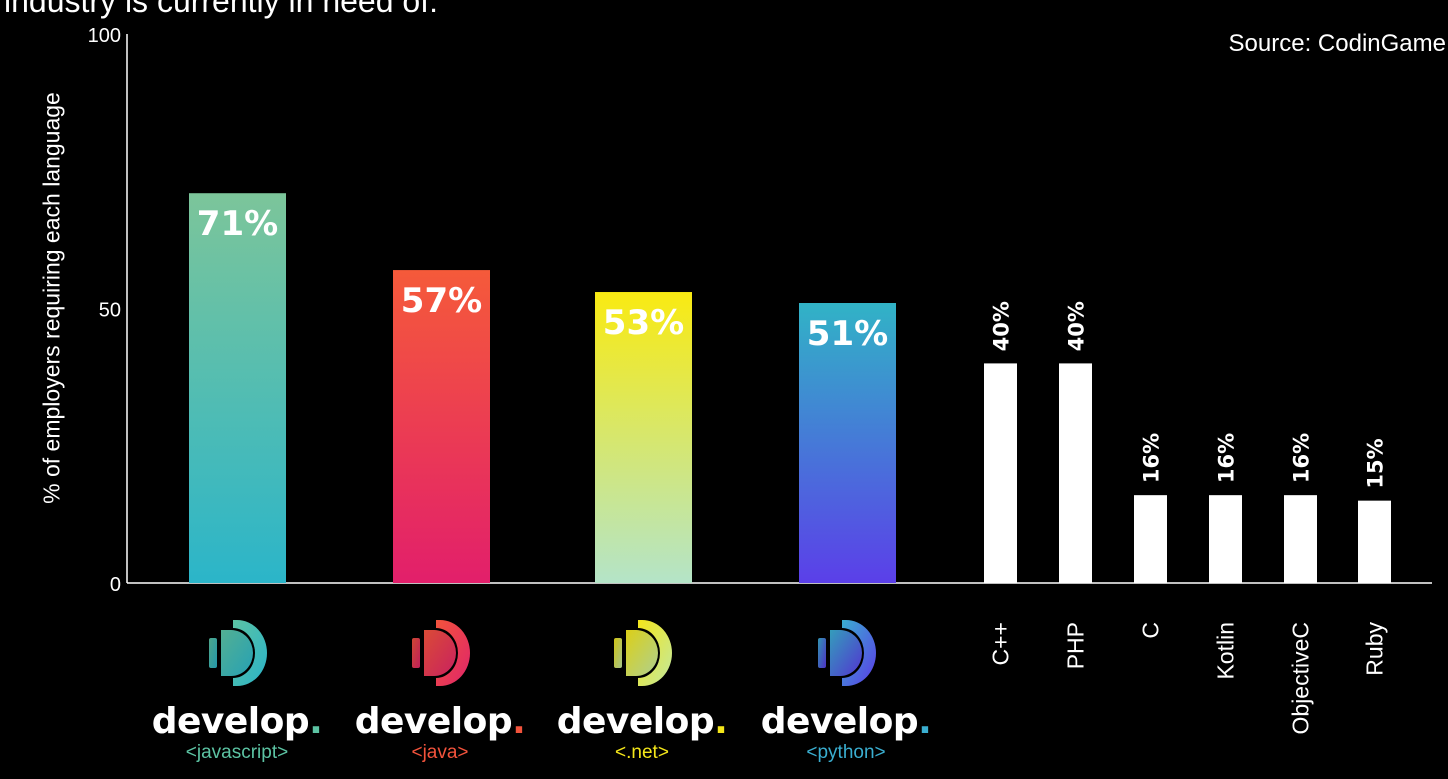  Describe the element at coordinates (1151, 630) in the screenshot. I see `x-tick-label: C` at that location.